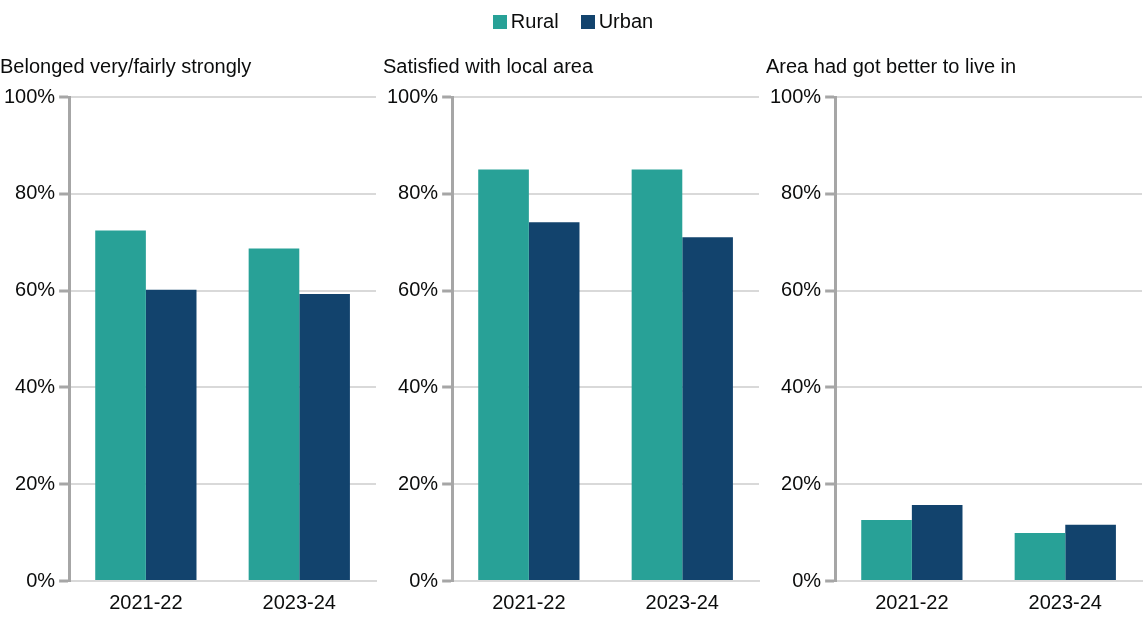 The width and height of the screenshot is (1146, 625). Describe the element at coordinates (126, 65) in the screenshot. I see `chart-title: Belonged very/fairly strongly` at that location.